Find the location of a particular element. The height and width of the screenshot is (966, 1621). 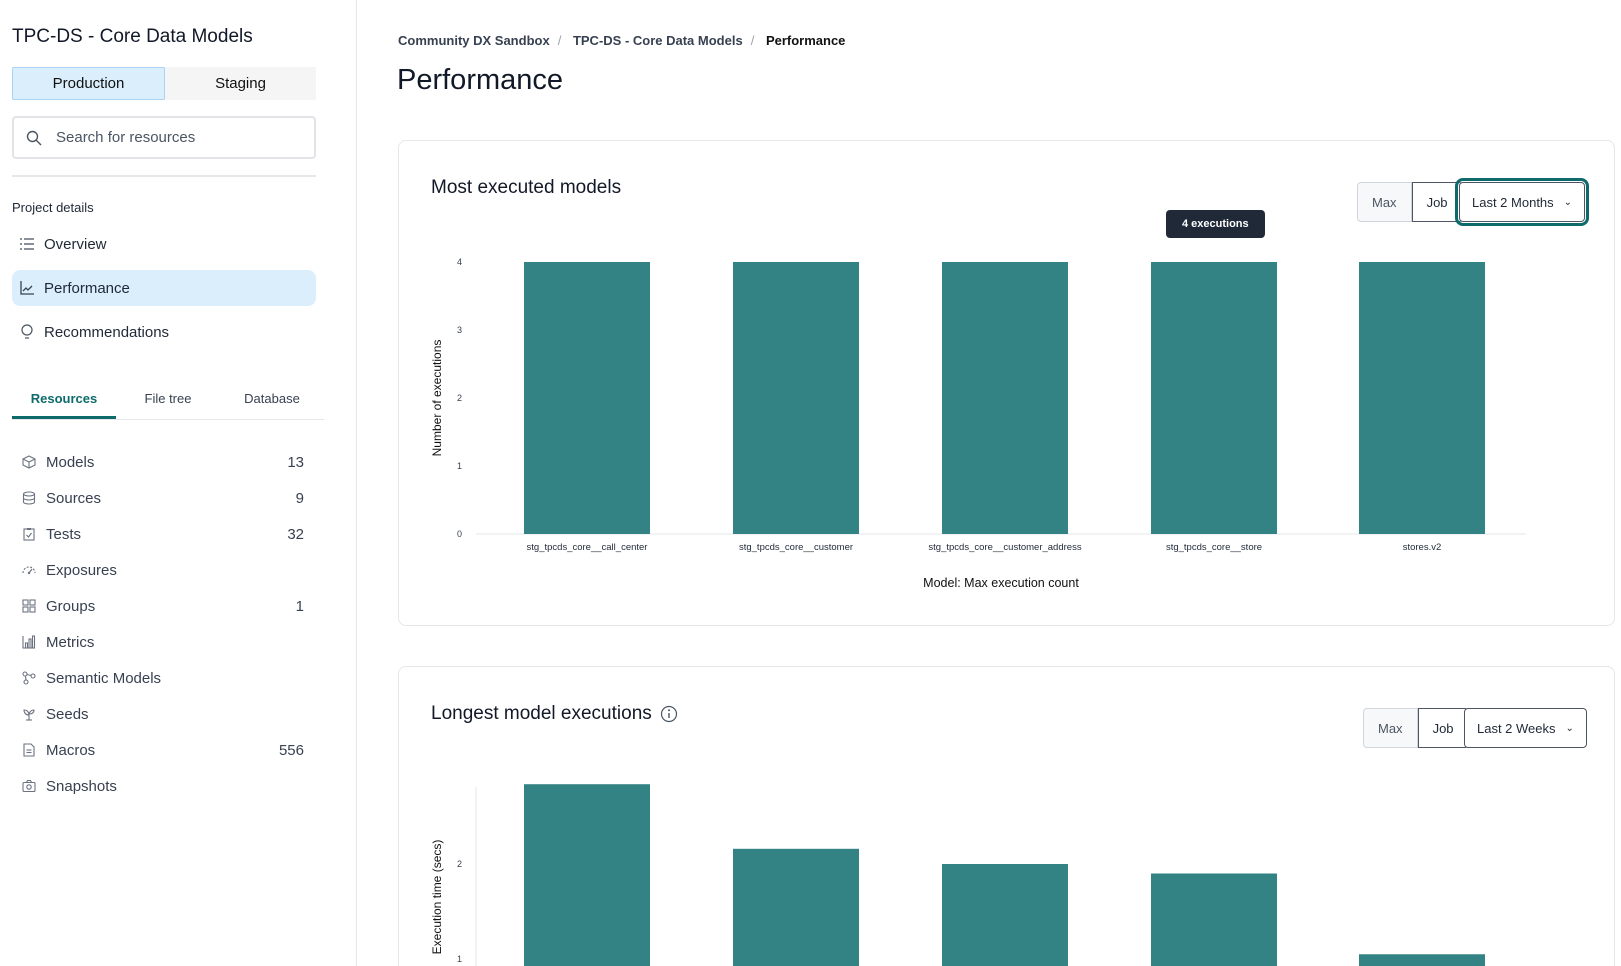

breadcrumb-item: Community DX Sandbox is located at coordinates (474, 40).